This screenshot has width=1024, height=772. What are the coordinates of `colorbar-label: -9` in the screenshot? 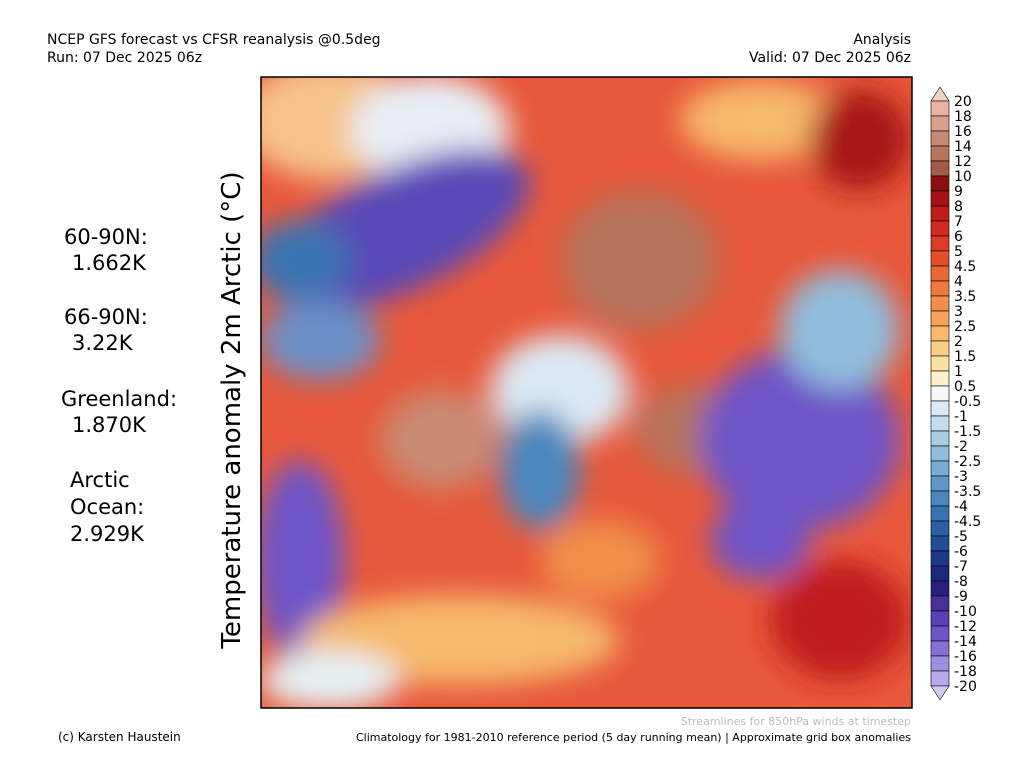 It's located at (961, 597).